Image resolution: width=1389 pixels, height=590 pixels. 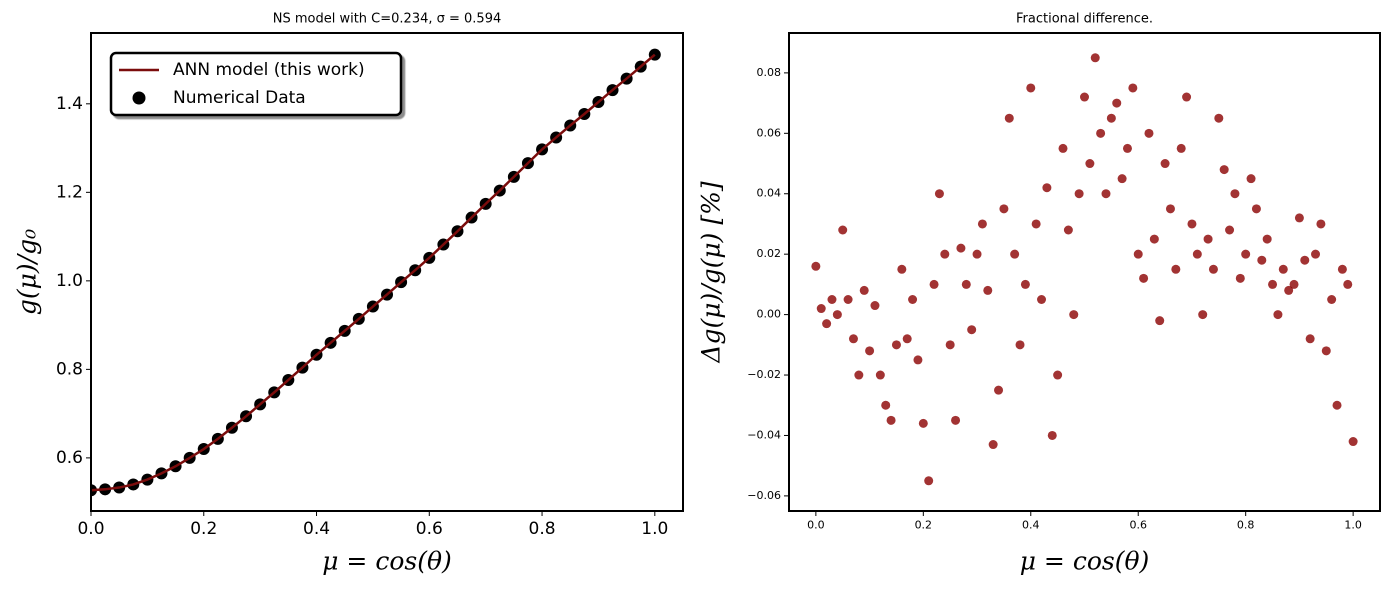 What do you see at coordinates (256, 84) in the screenshot?
I see `legend-box` at bounding box center [256, 84].